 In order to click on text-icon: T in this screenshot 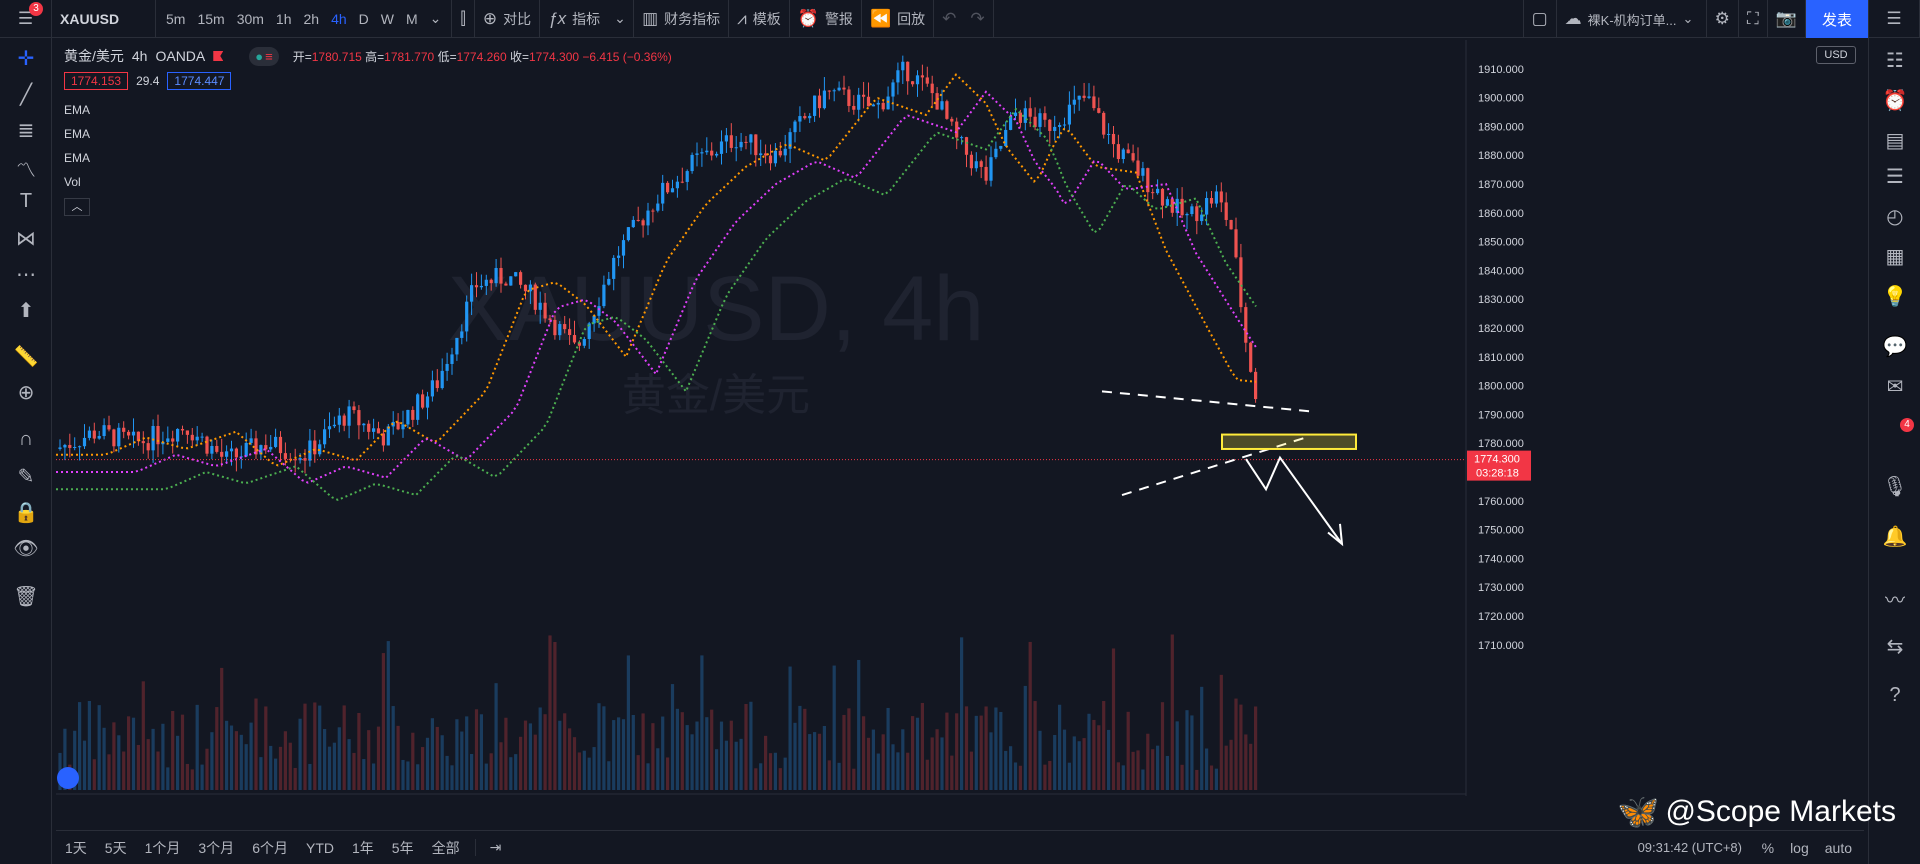, I will do `click(26, 201)`.